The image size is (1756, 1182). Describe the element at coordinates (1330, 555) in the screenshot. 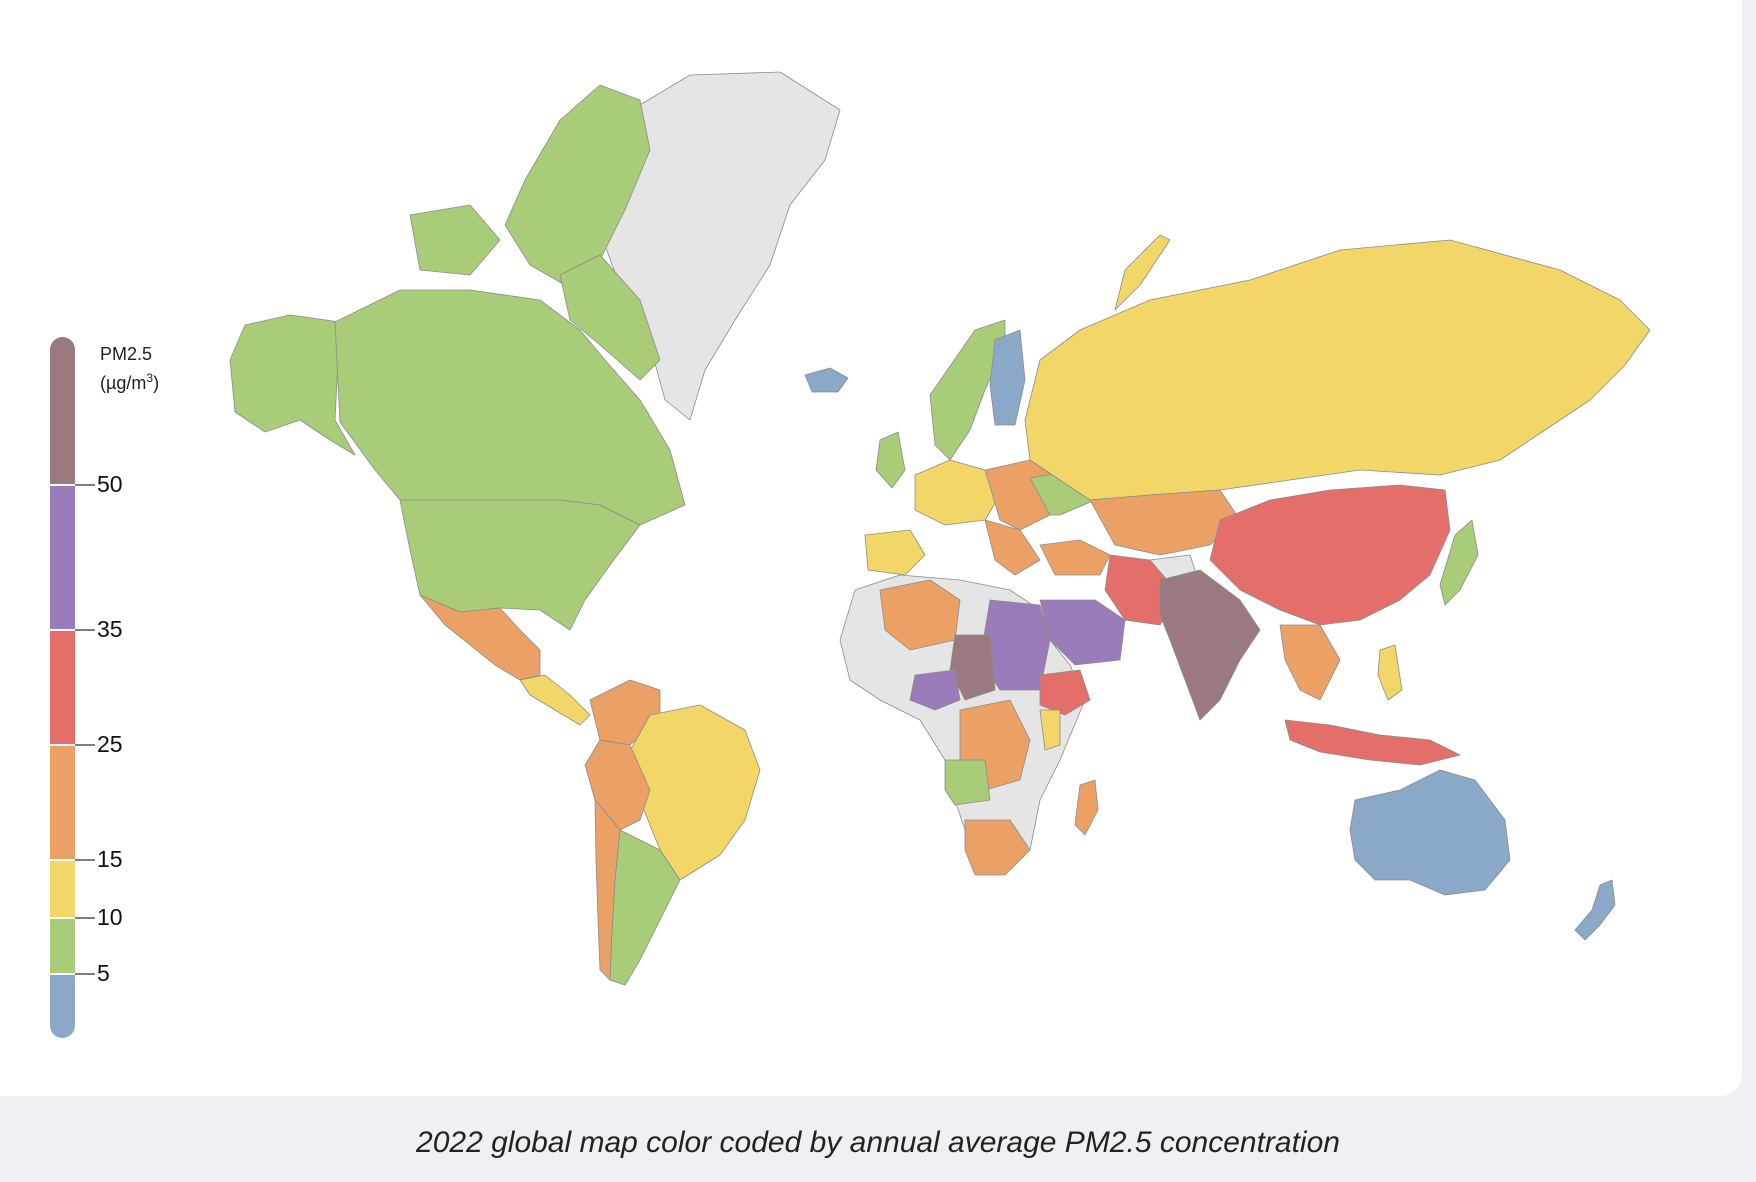

I see `region-china-mongolia` at that location.